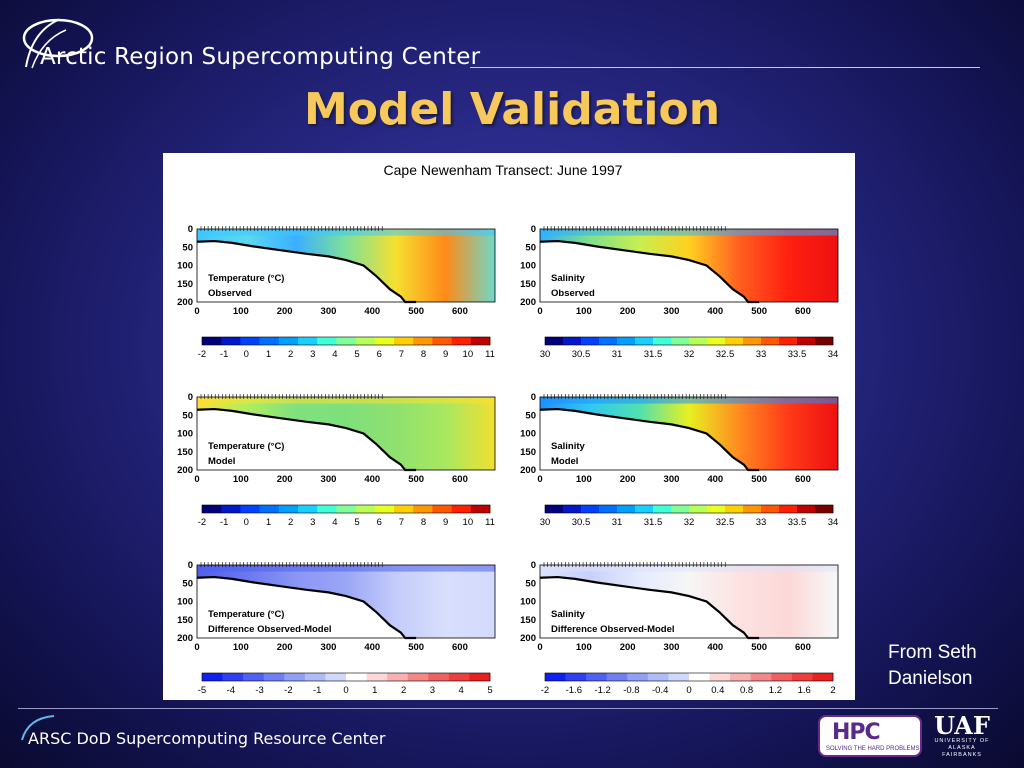  Describe the element at coordinates (401, 354) in the screenshot. I see `colorbar-tick-label: 7` at that location.